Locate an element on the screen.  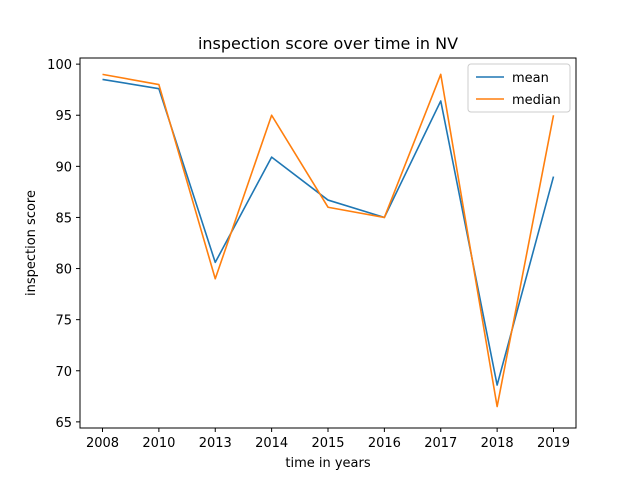
y-tick-label-95: 95 is located at coordinates (63, 116).